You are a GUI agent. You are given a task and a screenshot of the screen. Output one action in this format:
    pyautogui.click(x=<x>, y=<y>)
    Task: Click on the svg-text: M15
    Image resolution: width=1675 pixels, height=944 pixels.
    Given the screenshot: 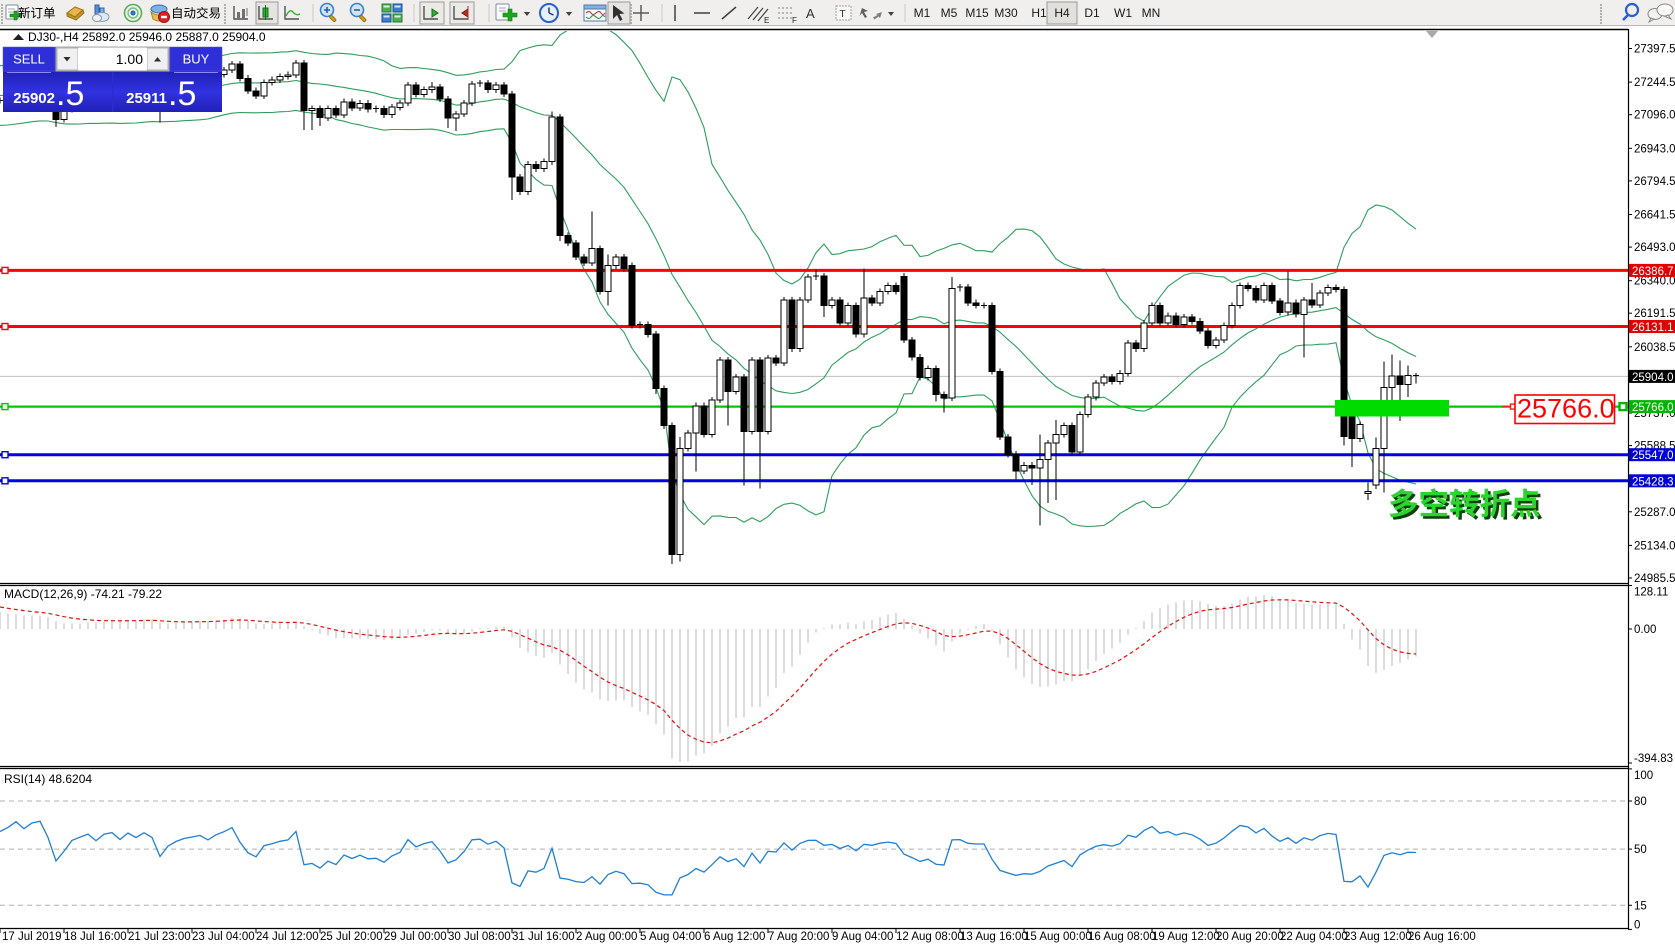 What is the action you would take?
    pyautogui.click(x=977, y=13)
    